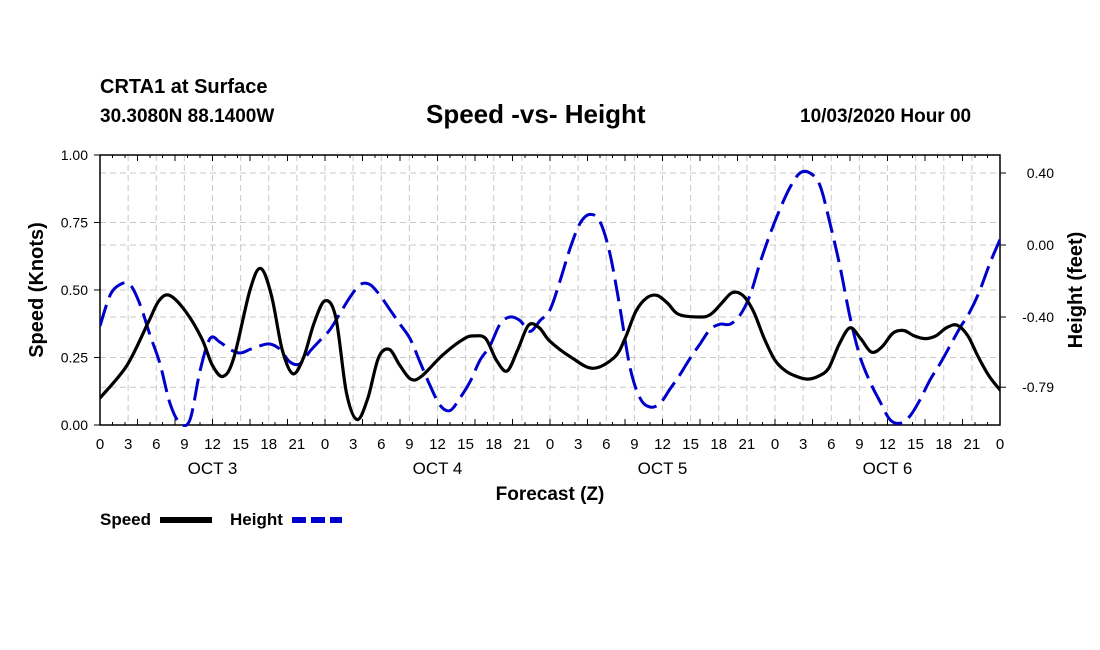 The height and width of the screenshot is (650, 1100). I want to click on x-day-label: OCT 5, so click(663, 468).